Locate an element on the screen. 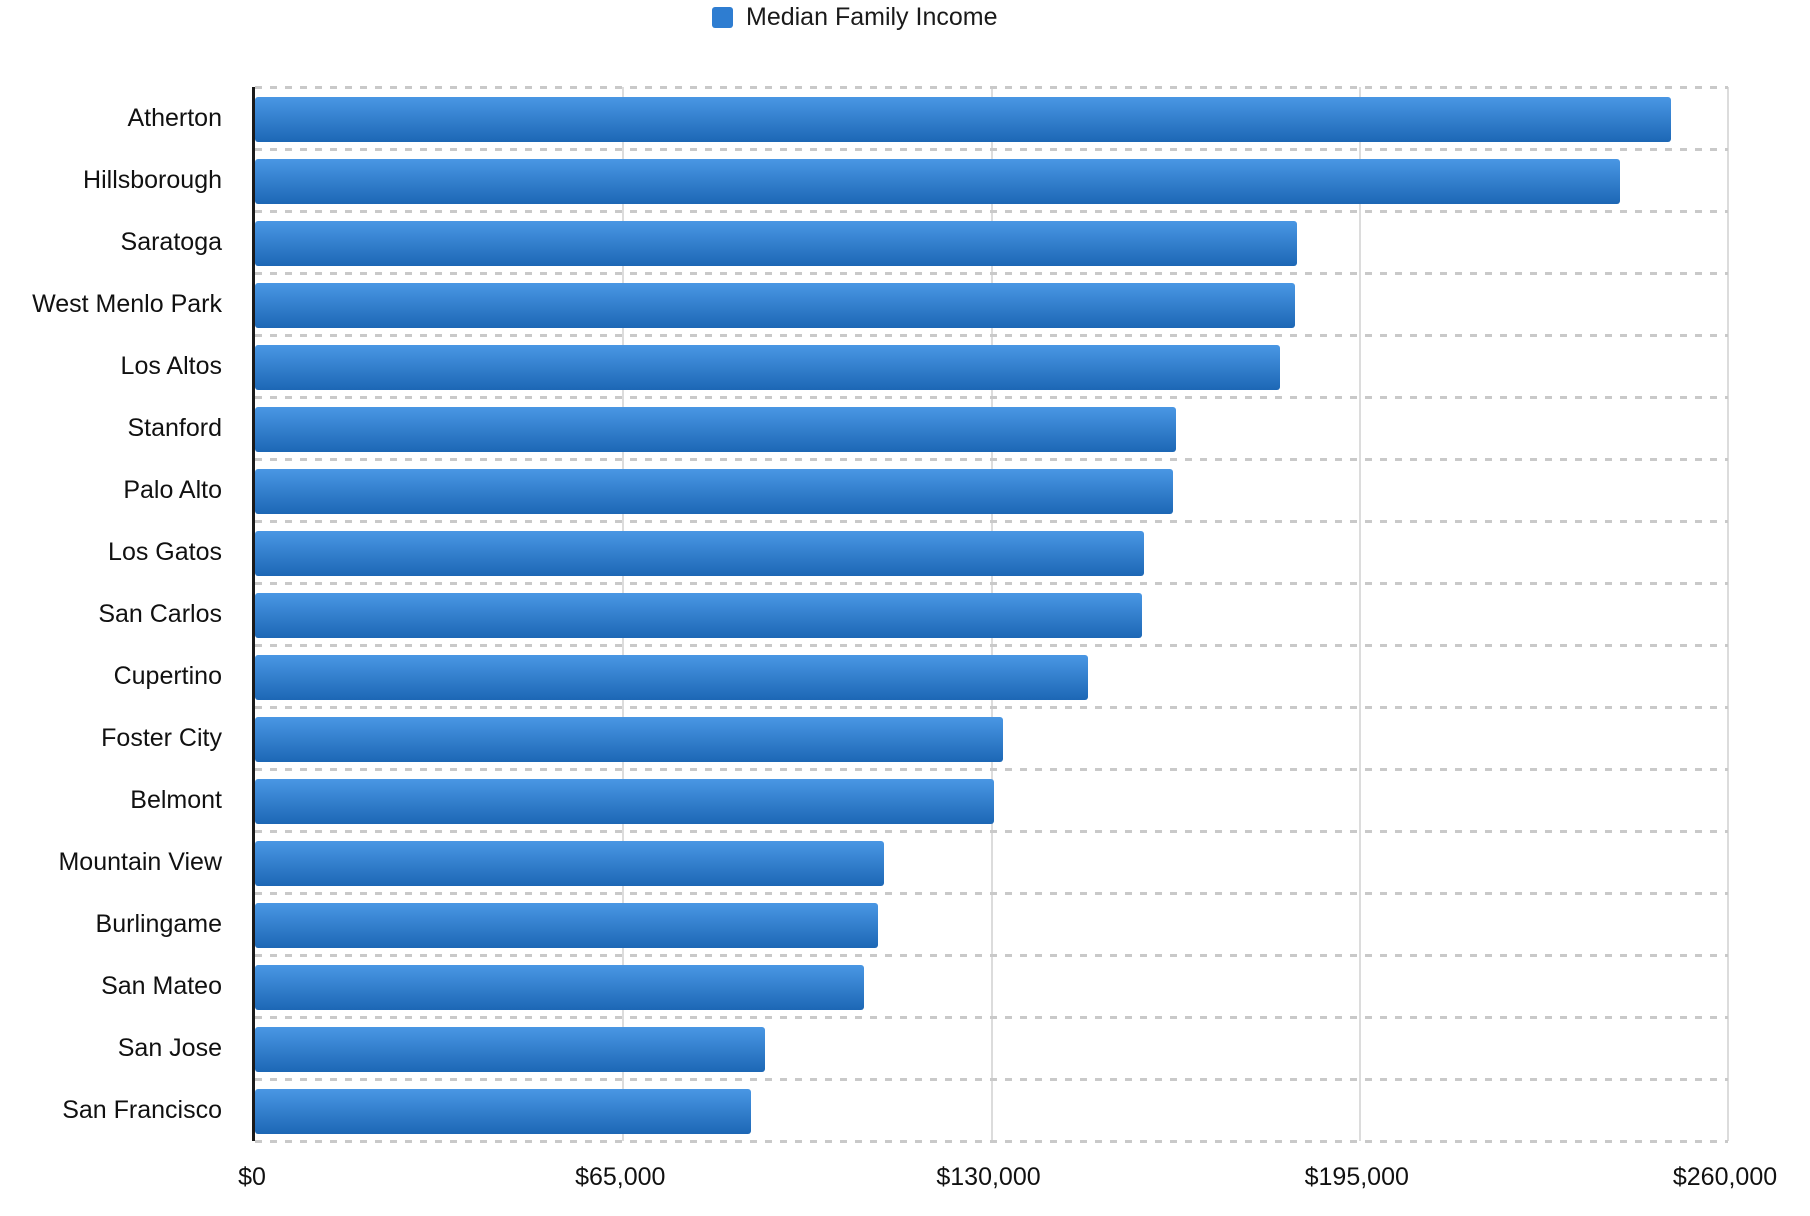 This screenshot has height=1216, width=1810. x-tick-label: $65,000 is located at coordinates (620, 1177).